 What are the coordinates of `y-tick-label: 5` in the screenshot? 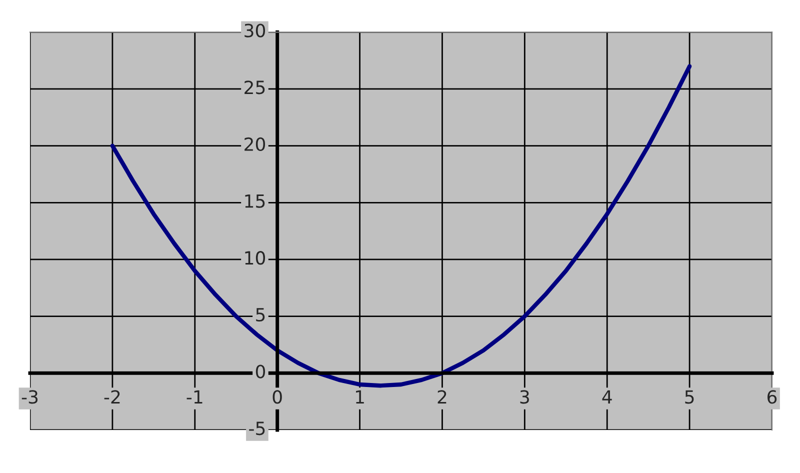 It's located at (260, 315).